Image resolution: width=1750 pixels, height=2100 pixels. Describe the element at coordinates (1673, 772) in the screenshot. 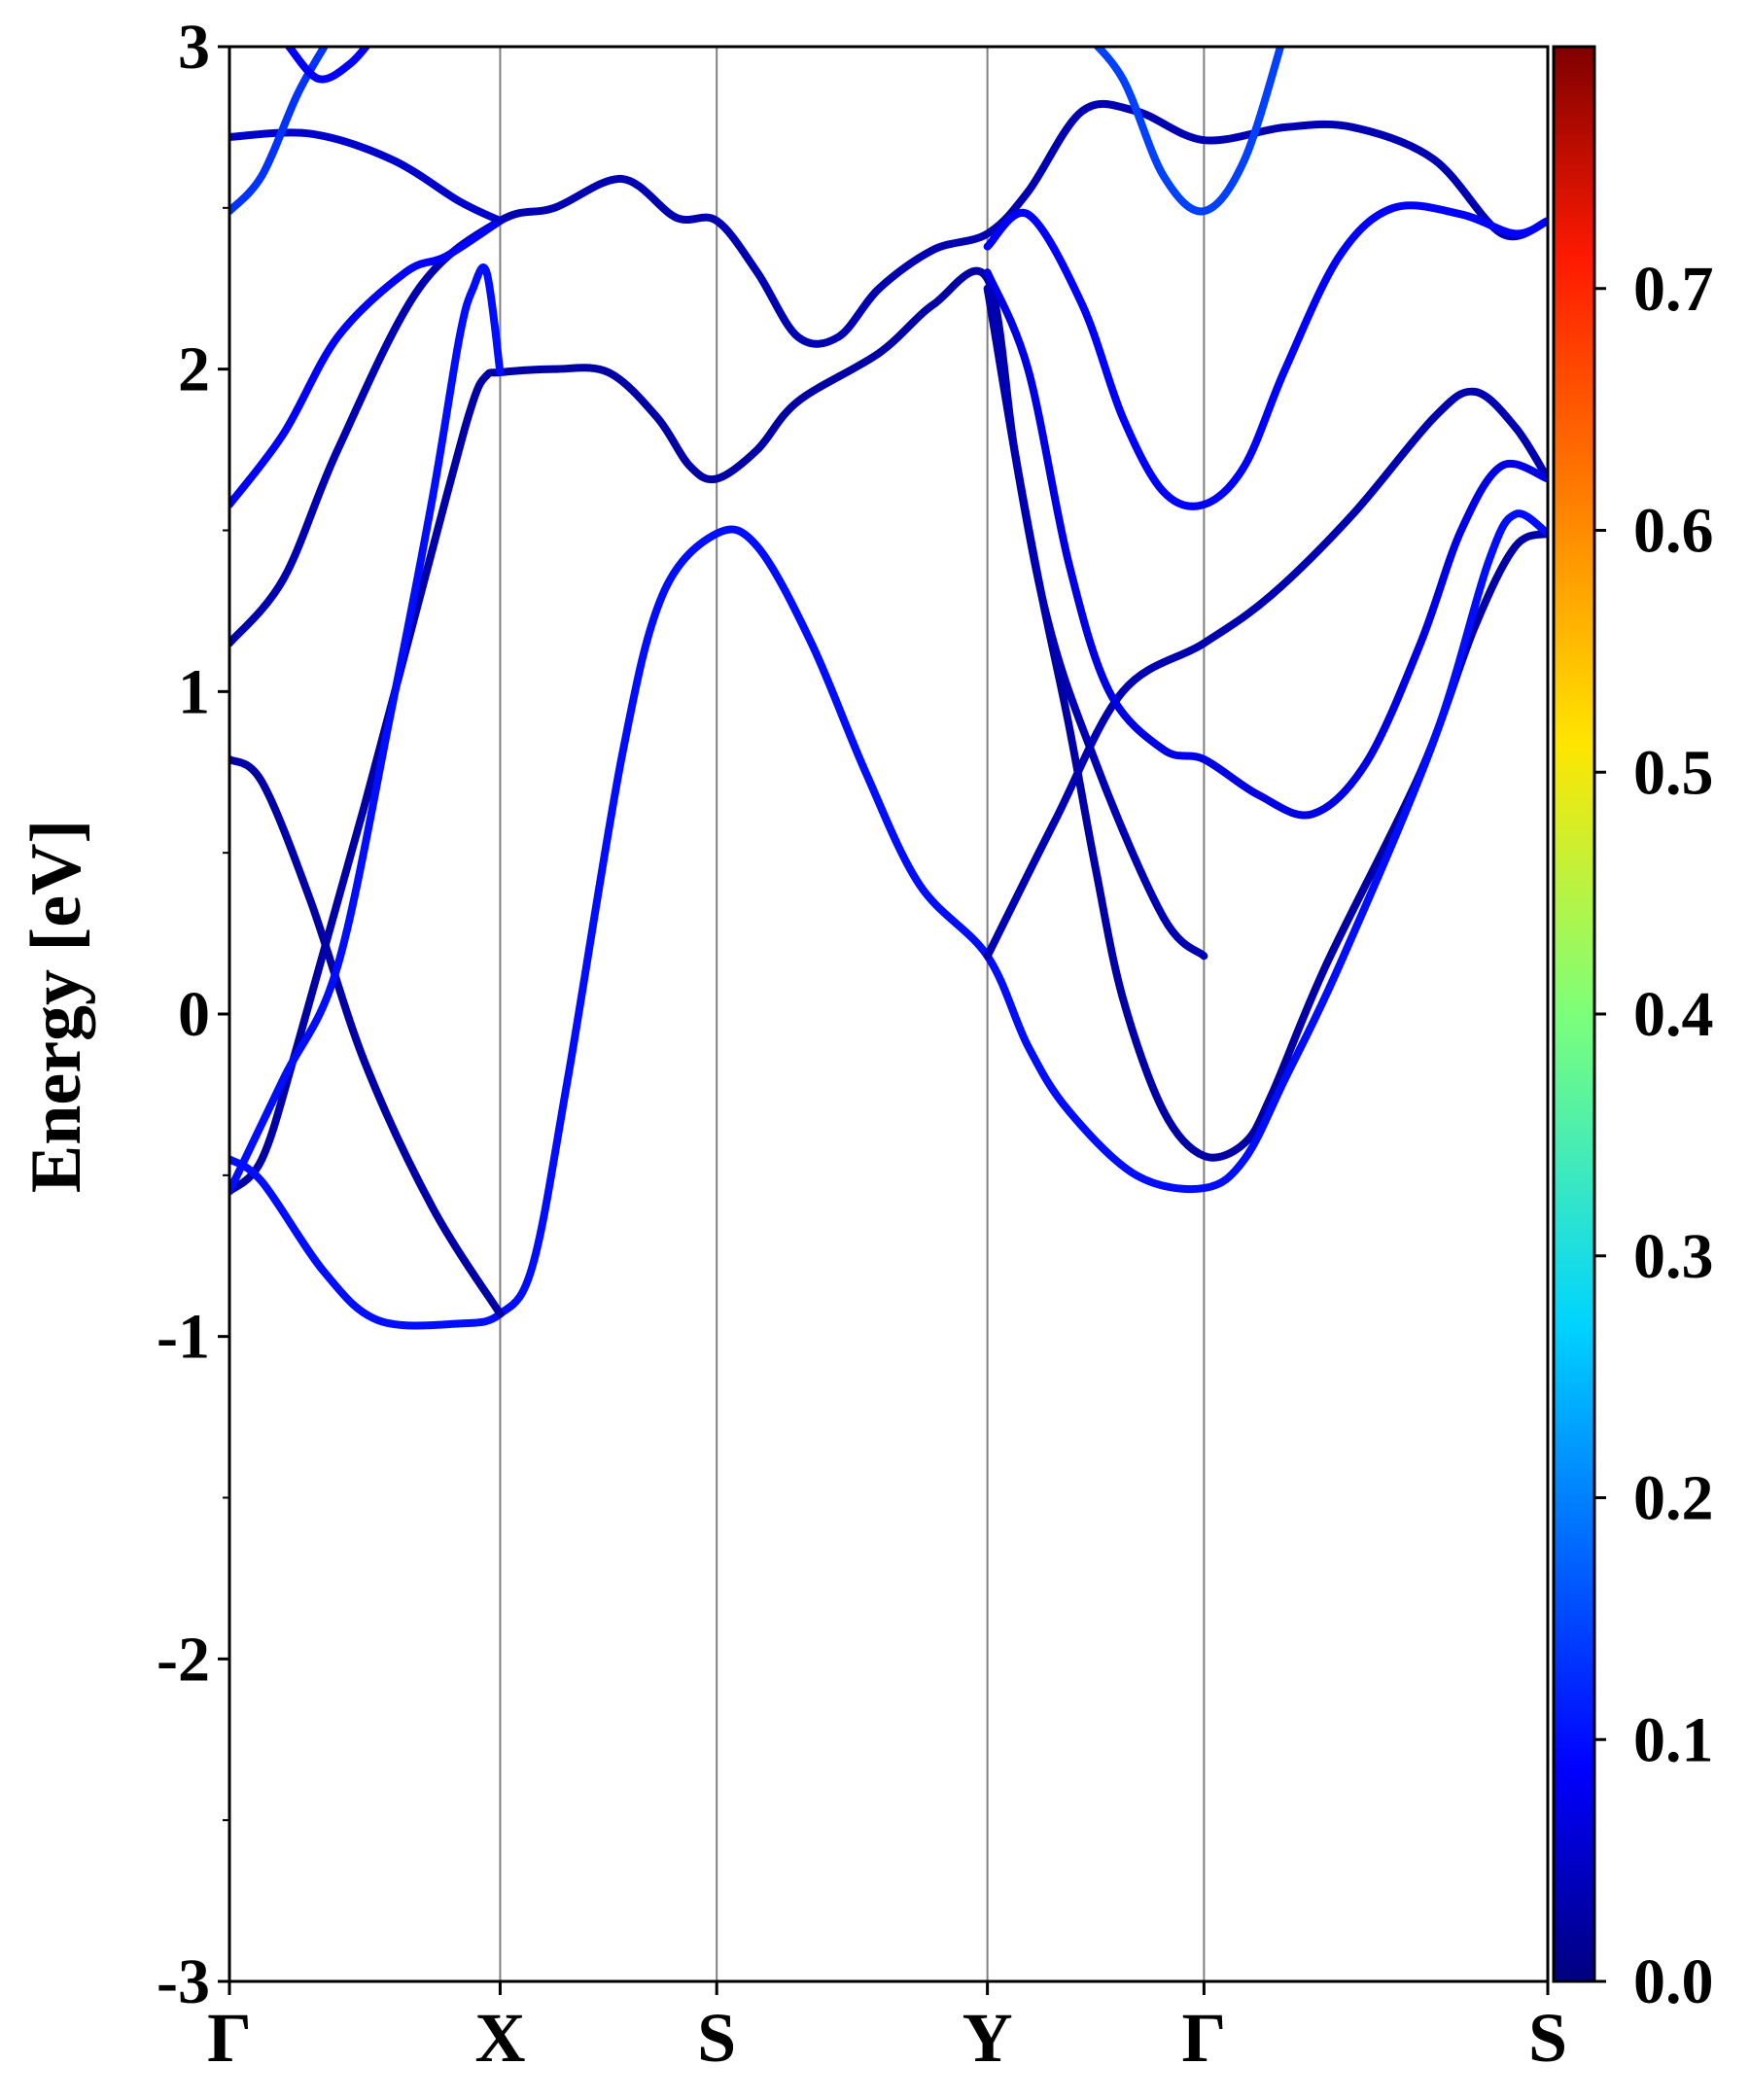

I see `colorbar-tick-label: 0.5` at that location.